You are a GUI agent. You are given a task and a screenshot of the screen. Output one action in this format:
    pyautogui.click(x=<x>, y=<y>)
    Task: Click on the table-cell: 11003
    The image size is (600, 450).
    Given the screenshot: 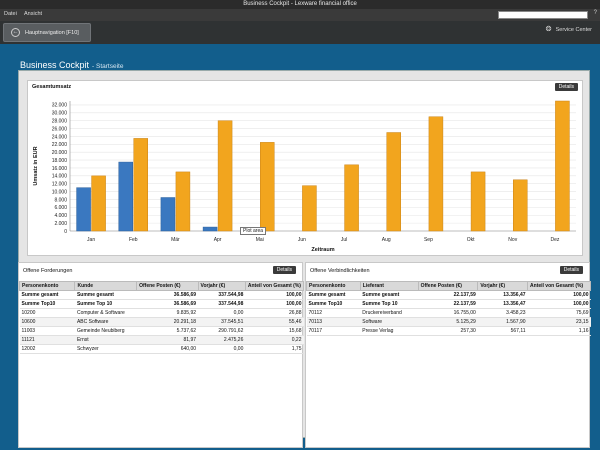 What is the action you would take?
    pyautogui.click(x=47, y=331)
    